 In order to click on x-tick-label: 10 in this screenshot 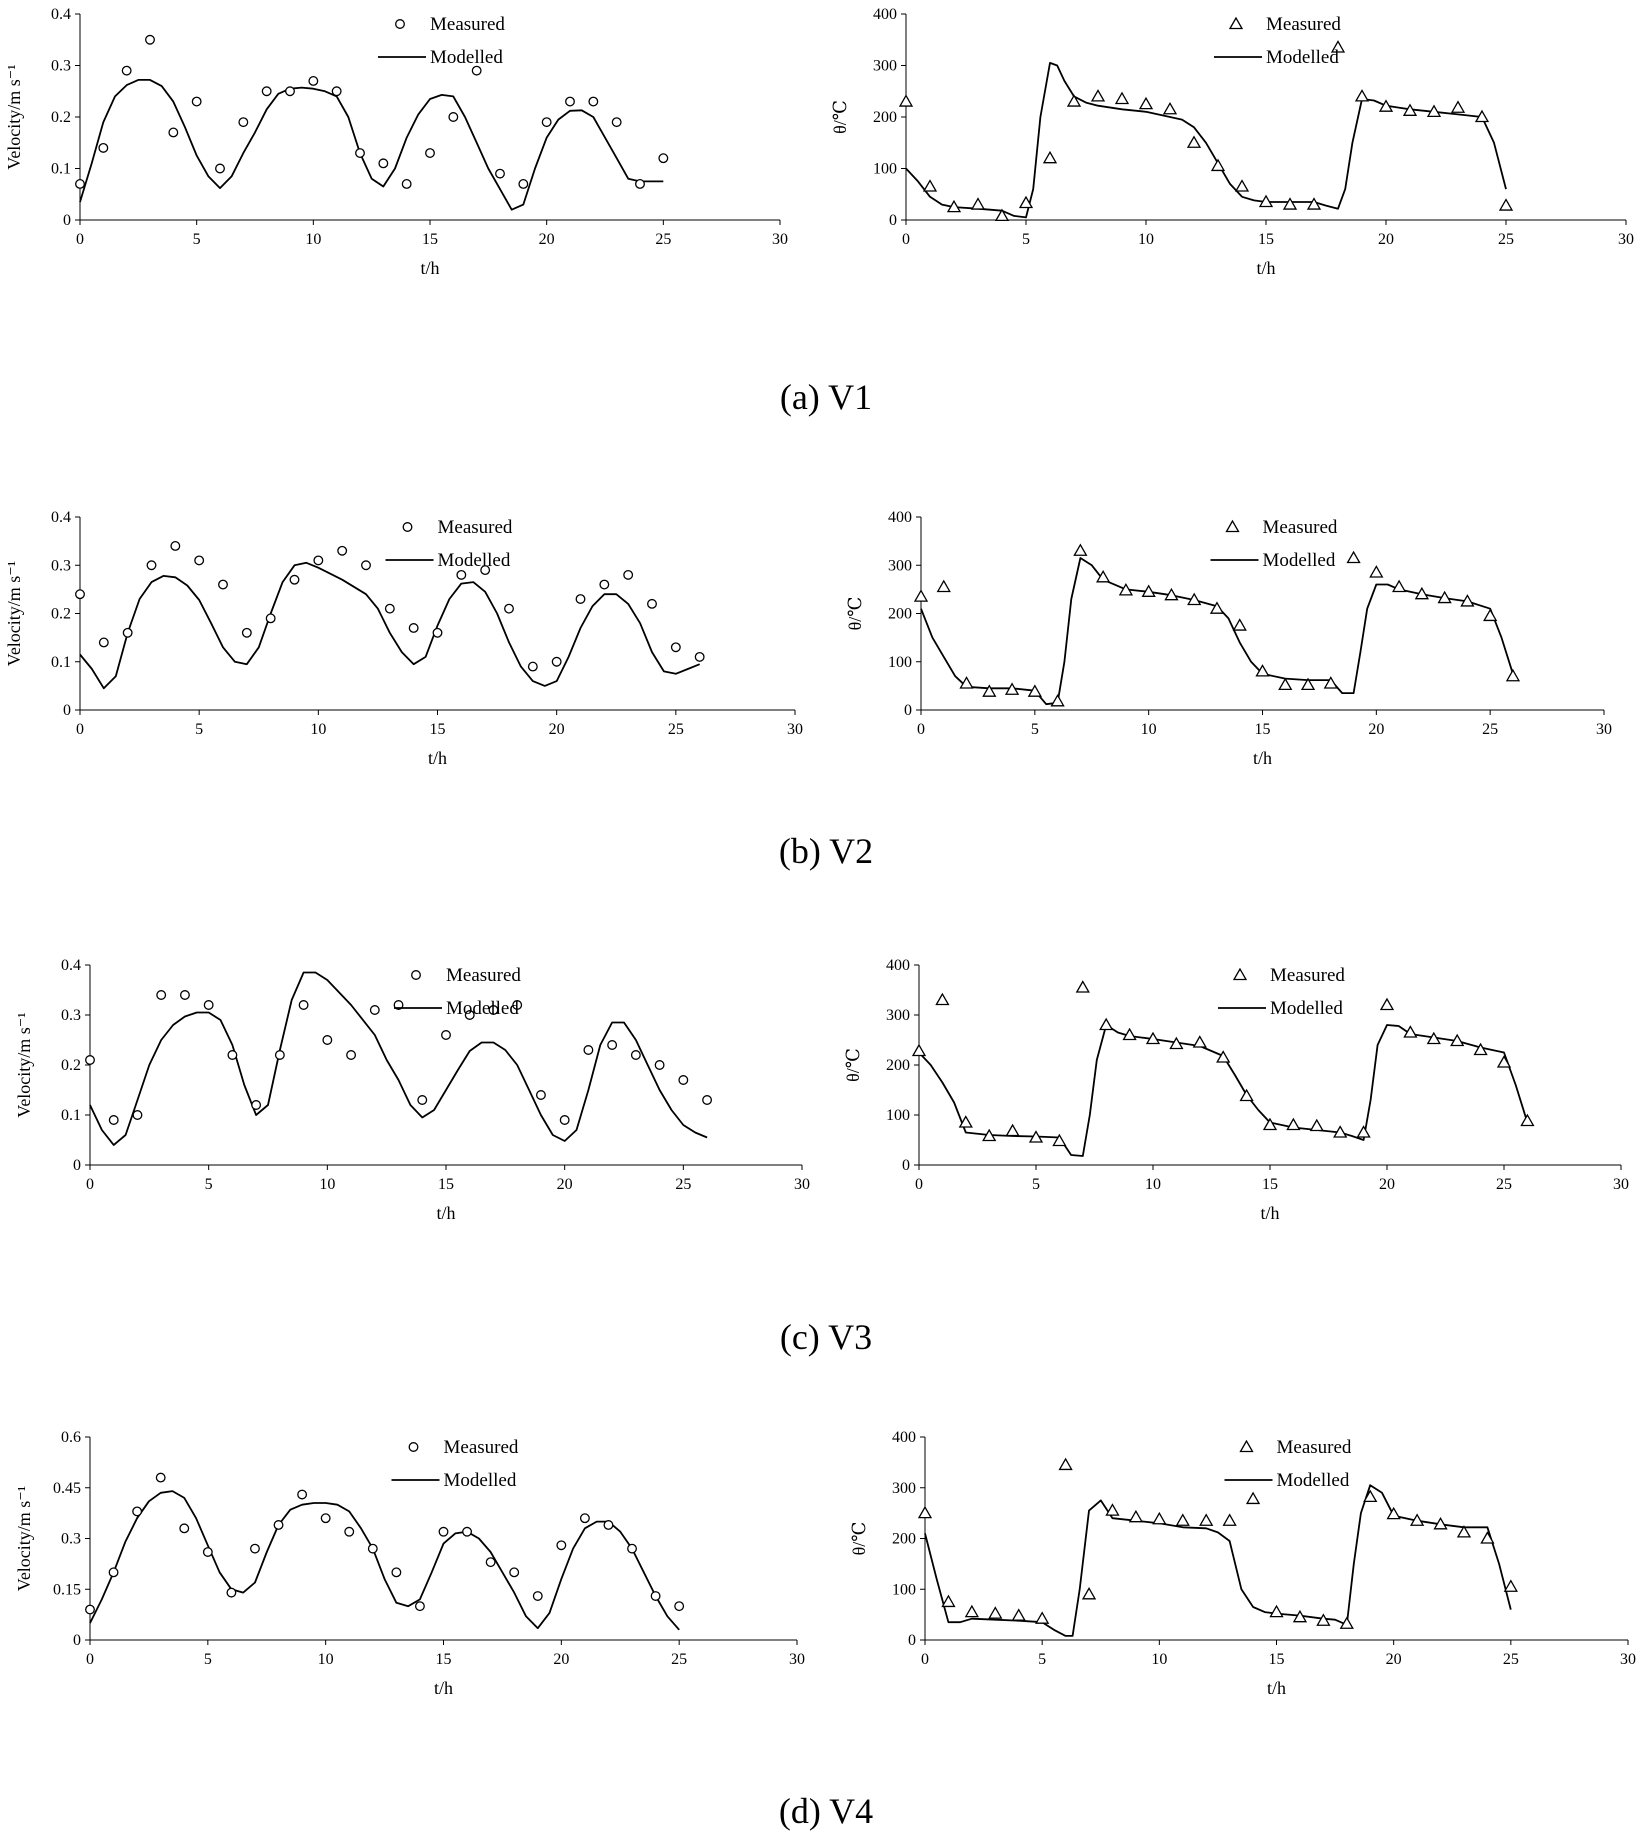, I will do `click(326, 1659)`.